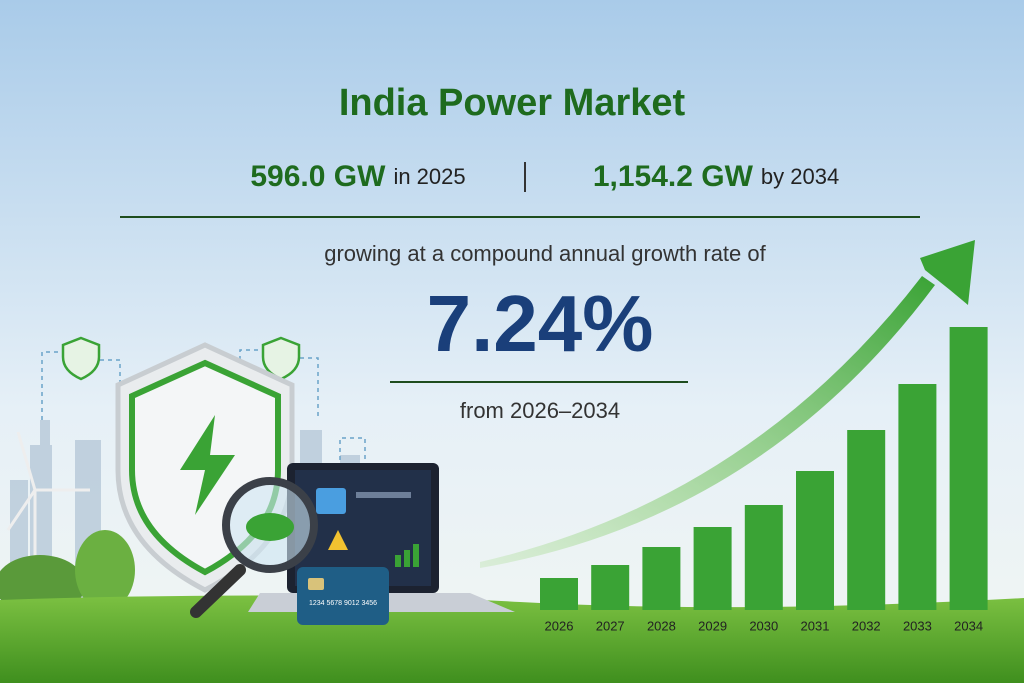 This screenshot has height=683, width=1024. What do you see at coordinates (917, 625) in the screenshot?
I see `x-tick-label: 2033` at bounding box center [917, 625].